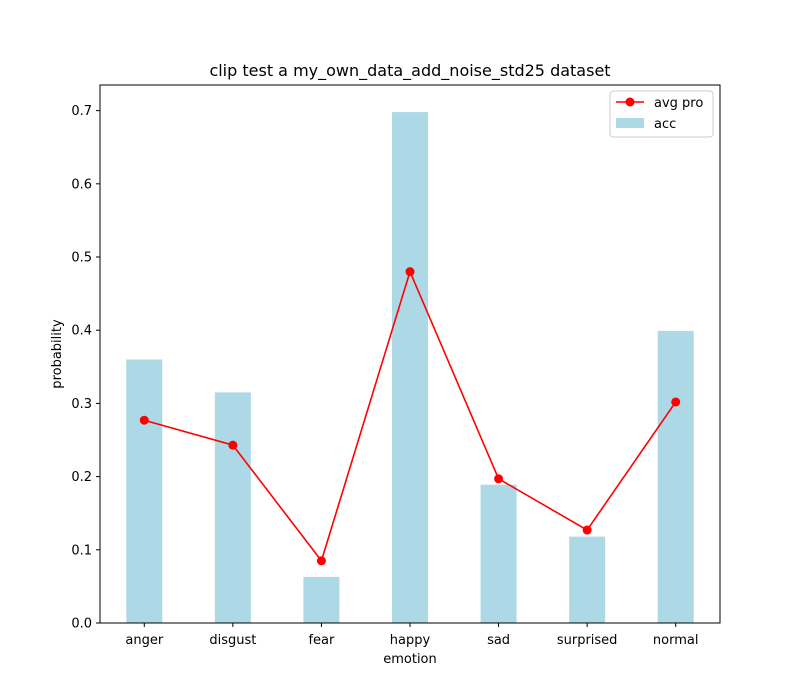 This screenshot has width=800, height=700. Describe the element at coordinates (81, 404) in the screenshot. I see `y-tick-label: 0.3` at that location.